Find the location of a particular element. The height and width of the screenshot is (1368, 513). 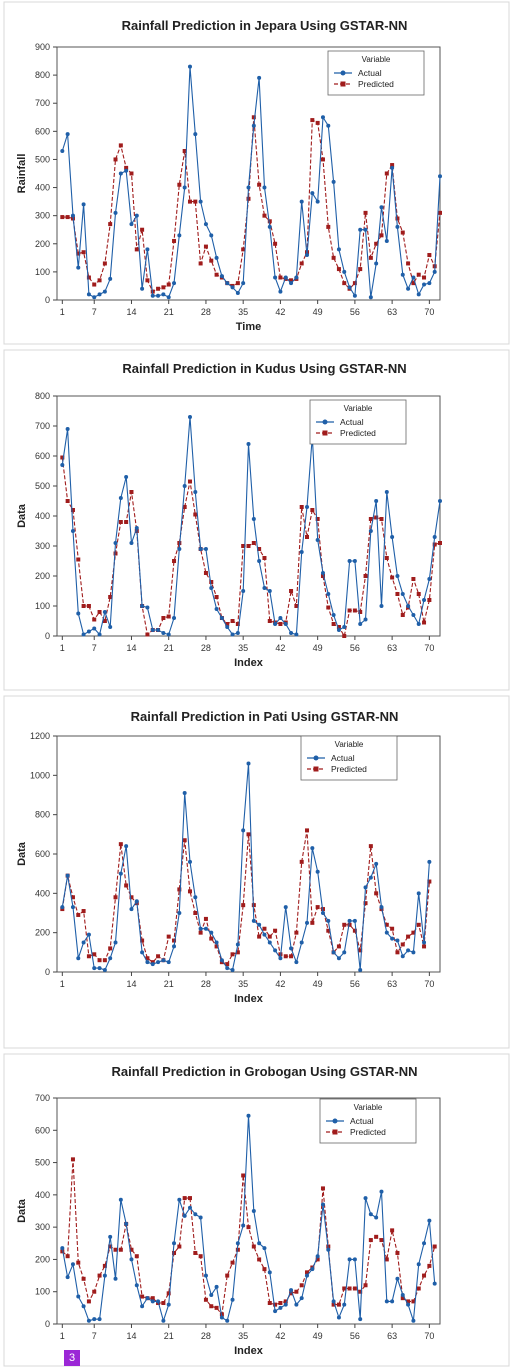

x-tick-label: 56 is located at coordinates (355, 648).